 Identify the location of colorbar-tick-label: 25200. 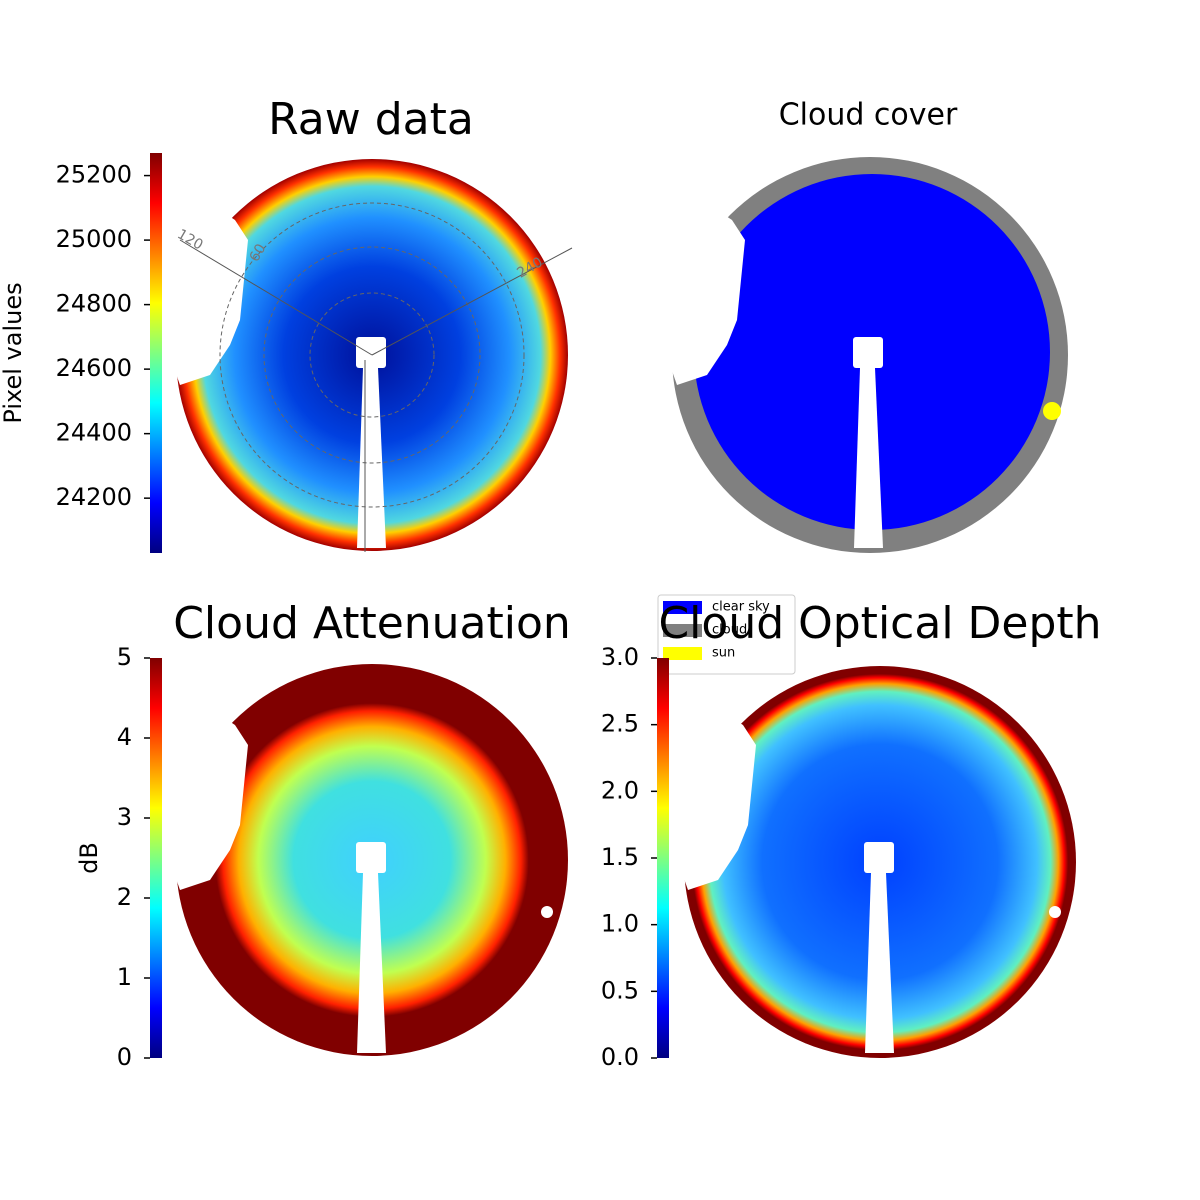
(94, 175).